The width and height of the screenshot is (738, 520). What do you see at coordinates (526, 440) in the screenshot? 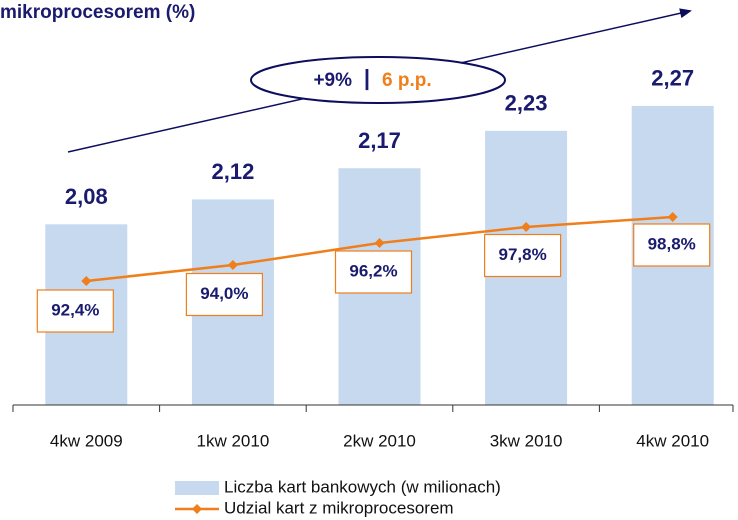
I see `x-tick-label: 3kw 2010` at bounding box center [526, 440].